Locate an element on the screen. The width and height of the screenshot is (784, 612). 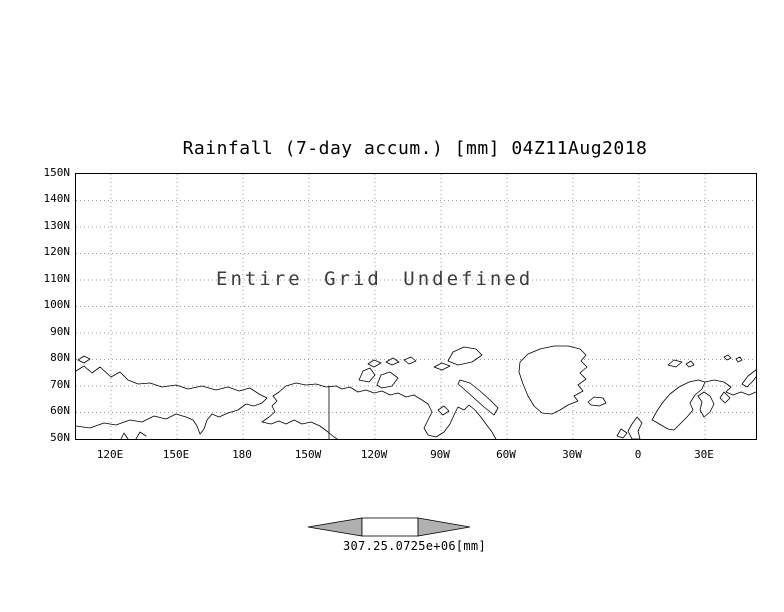
island-shapes is located at coordinates (410, 392).